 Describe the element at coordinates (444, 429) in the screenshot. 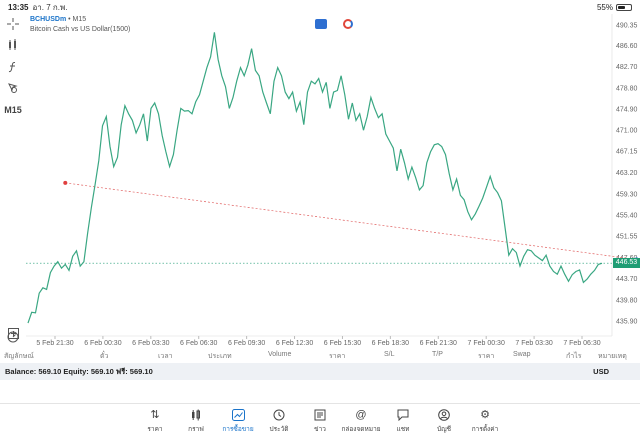

I see `nav-accounts-label: บัญชี` at that location.